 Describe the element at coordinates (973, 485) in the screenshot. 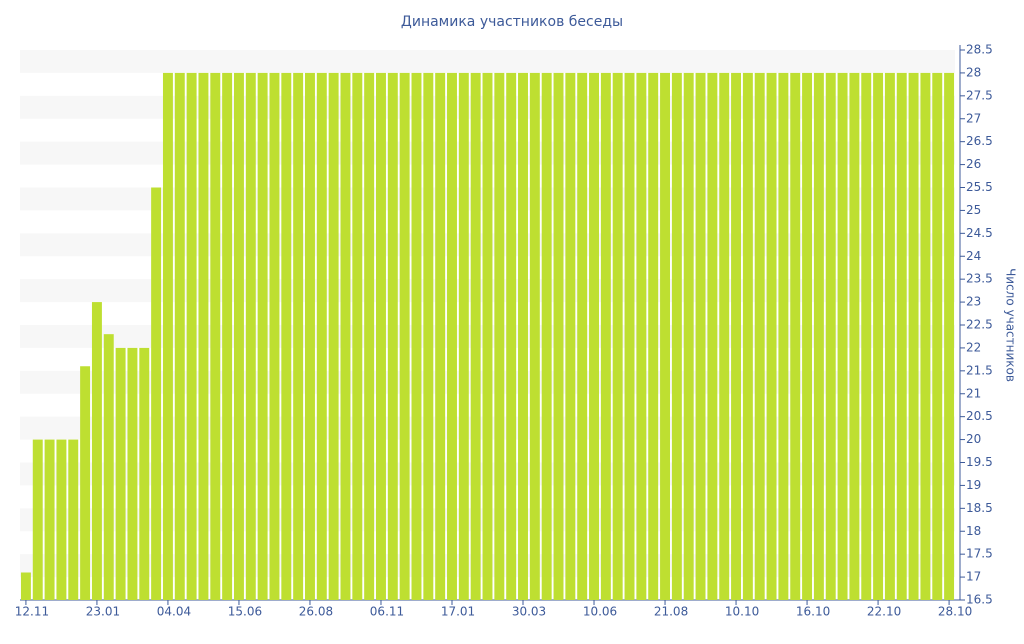

I see `y-tick-label: 19` at that location.